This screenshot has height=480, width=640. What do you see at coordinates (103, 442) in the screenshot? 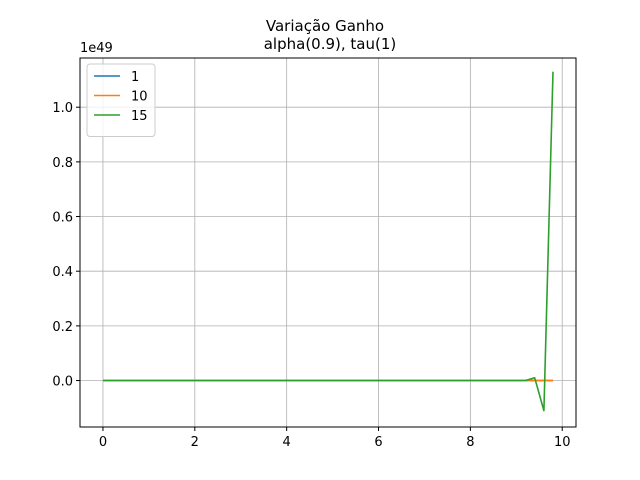
I see `x-tick-label: 0` at bounding box center [103, 442].